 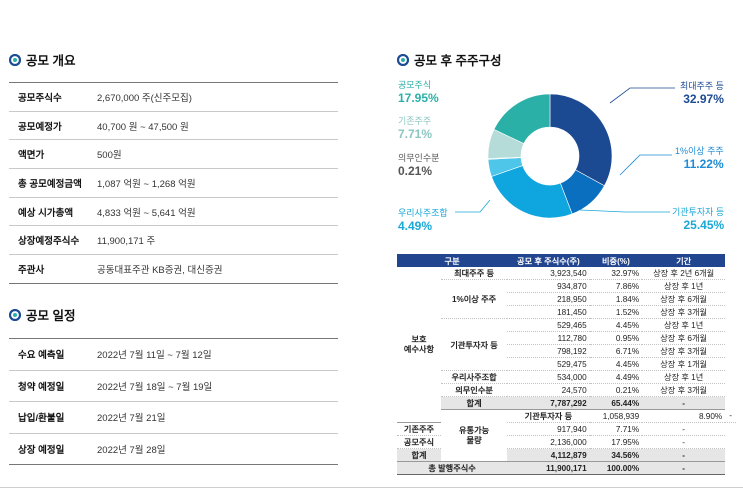 What do you see at coordinates (698, 219) in the screenshot?
I see `label-institutions: 기관투자자 등 25.45%` at bounding box center [698, 219].